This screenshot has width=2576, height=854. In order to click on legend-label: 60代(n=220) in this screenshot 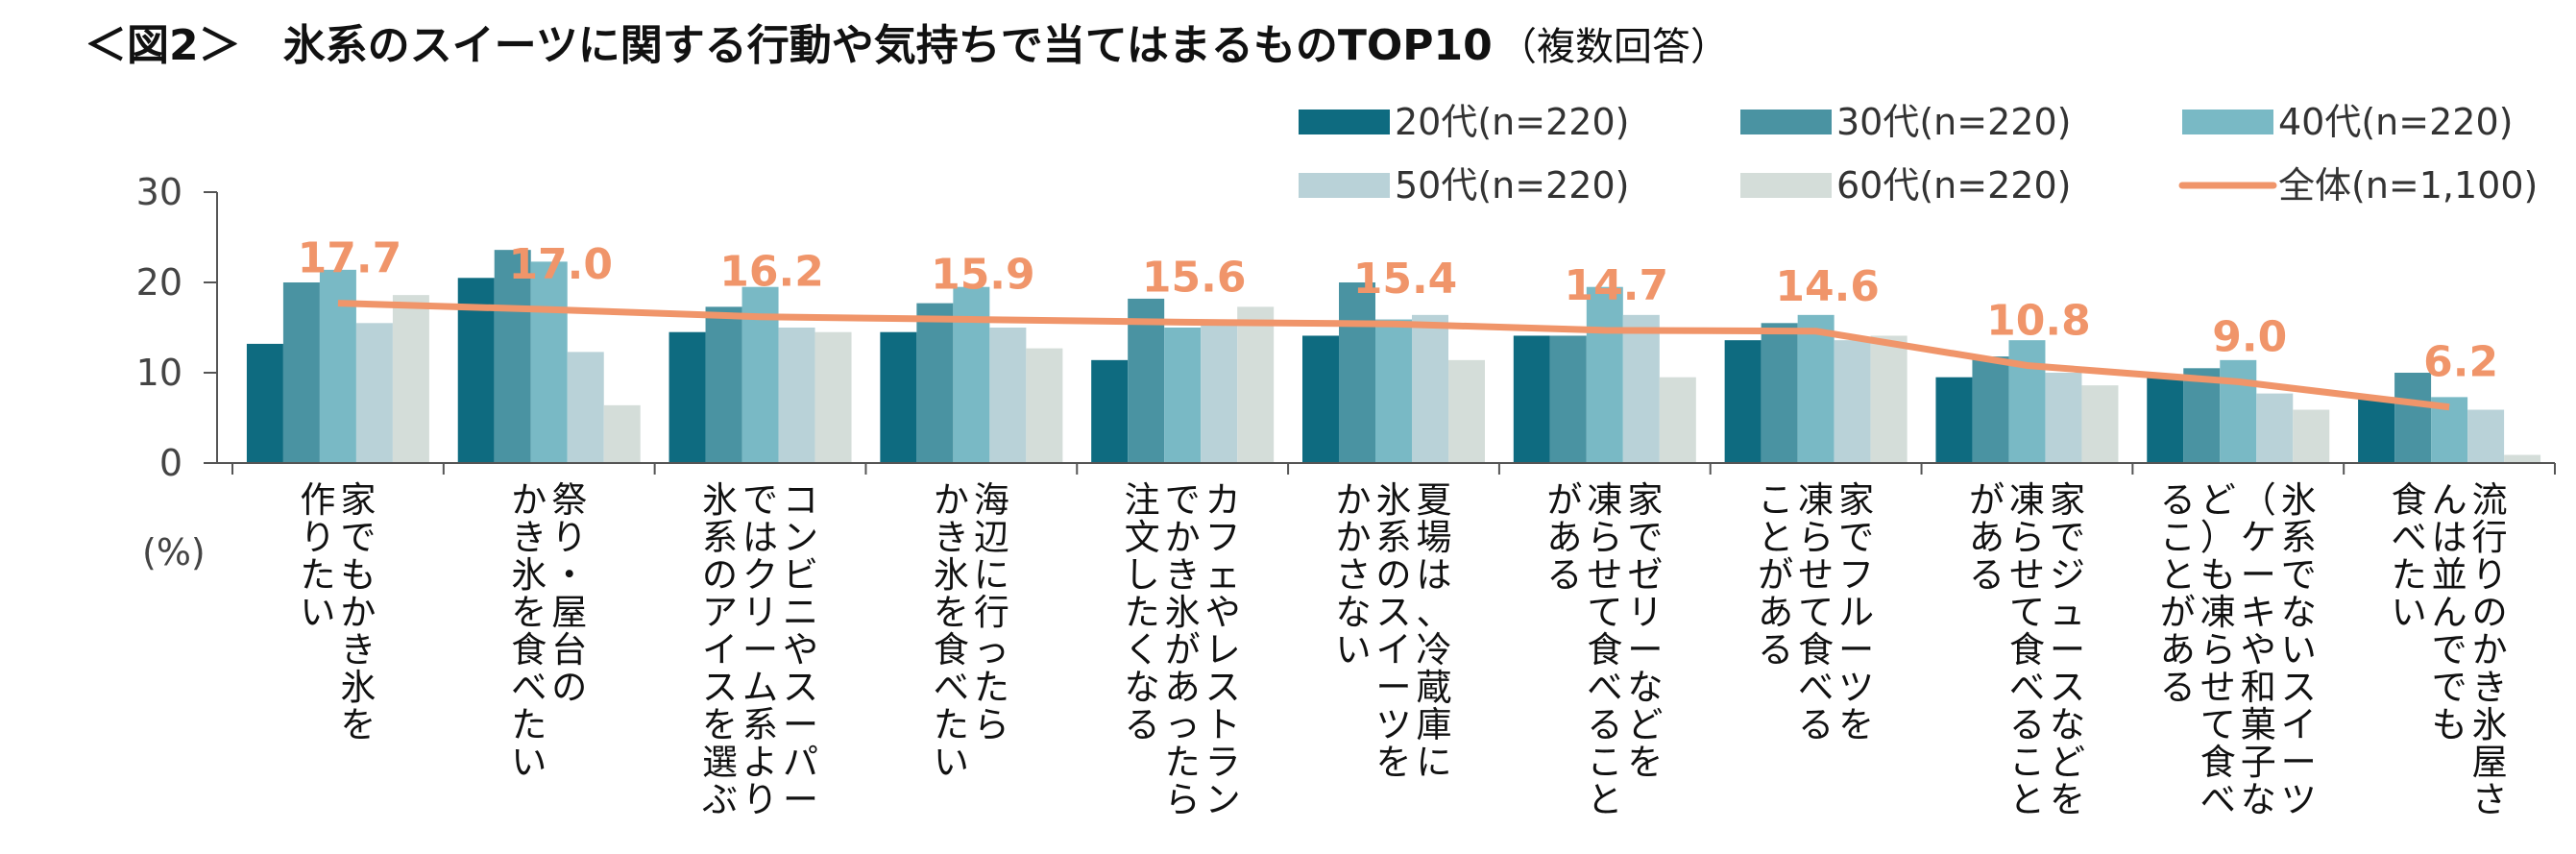, I will do `click(1953, 185)`.